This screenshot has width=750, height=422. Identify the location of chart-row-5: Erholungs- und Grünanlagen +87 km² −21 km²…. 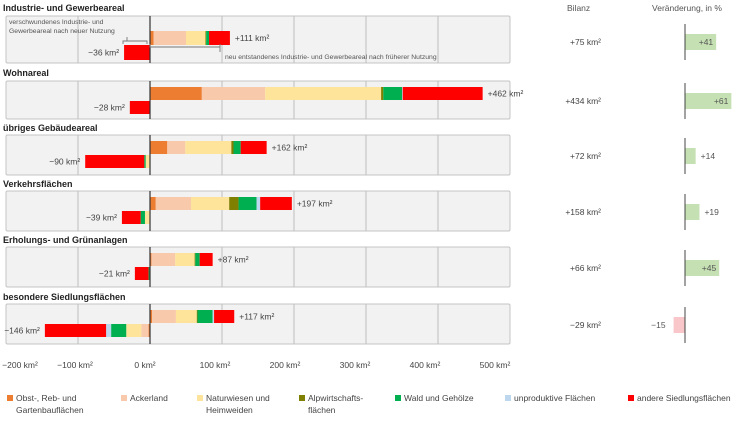
(361, 261).